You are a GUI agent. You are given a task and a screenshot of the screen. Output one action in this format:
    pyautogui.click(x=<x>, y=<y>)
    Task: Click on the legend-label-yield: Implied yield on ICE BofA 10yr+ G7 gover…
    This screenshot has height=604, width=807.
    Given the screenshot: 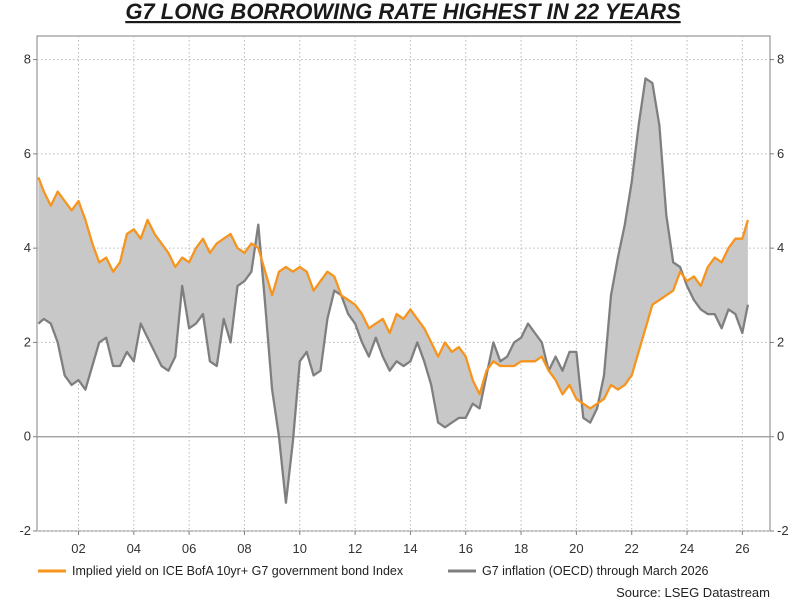 What is the action you would take?
    pyautogui.click(x=238, y=571)
    